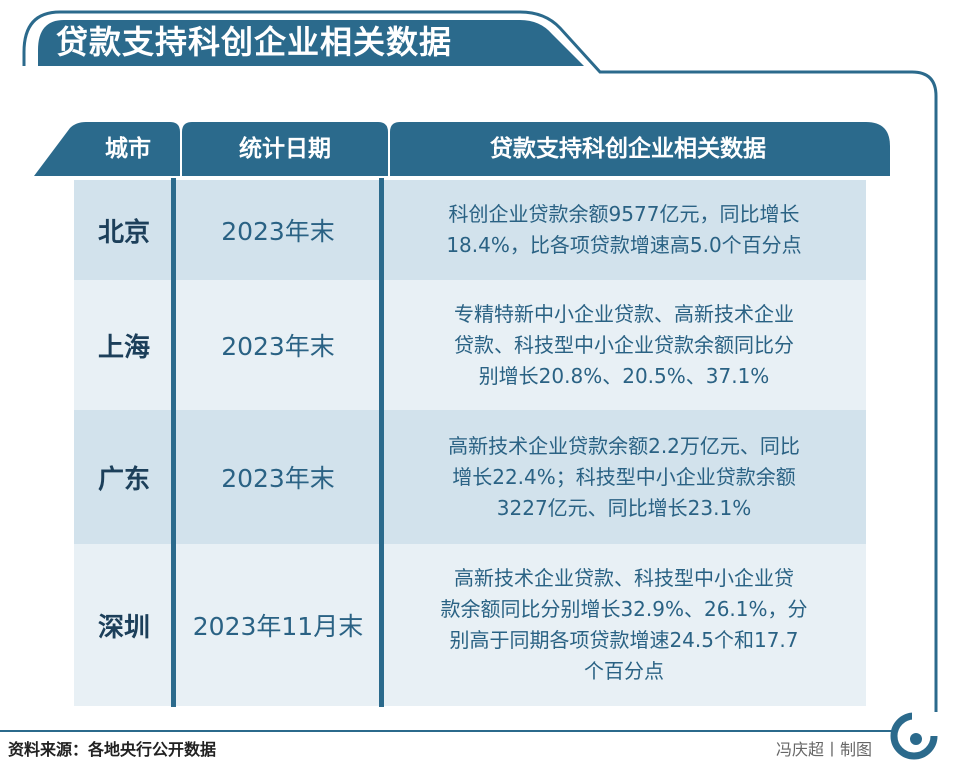 This screenshot has width=960, height=773. What do you see at coordinates (624, 214) in the screenshot?
I see `data-line: 科创企业贷款余额9577亿元，同比增长` at bounding box center [624, 214].